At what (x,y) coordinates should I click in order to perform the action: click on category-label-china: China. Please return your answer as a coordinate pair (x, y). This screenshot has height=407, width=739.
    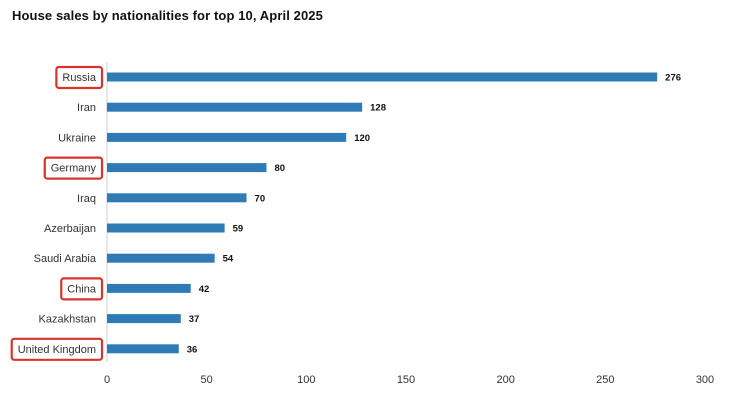
    Looking at the image, I should click on (82, 289).